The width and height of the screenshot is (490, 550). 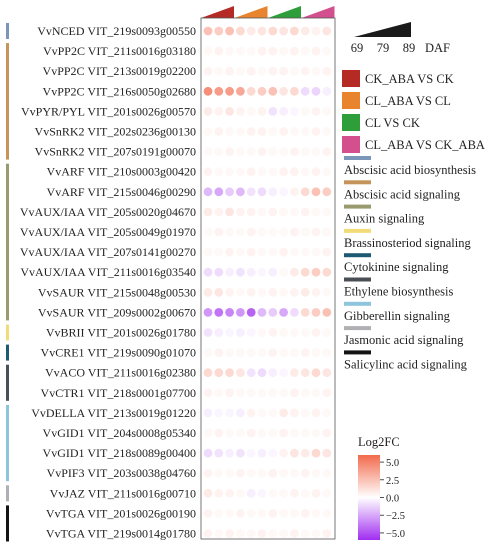 What do you see at coordinates (400, 38) in the screenshot?
I see `daf-legend: 69 79 89 DAF` at bounding box center [400, 38].